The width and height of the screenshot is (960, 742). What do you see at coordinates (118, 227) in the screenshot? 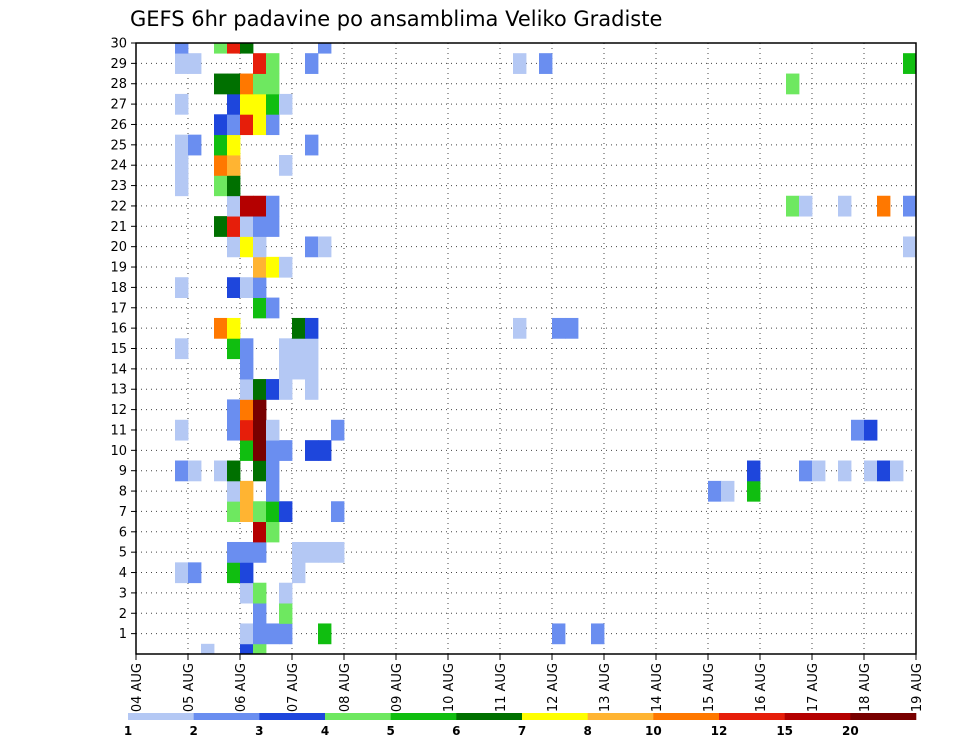
I see `y-tick-label: 21` at bounding box center [118, 227].